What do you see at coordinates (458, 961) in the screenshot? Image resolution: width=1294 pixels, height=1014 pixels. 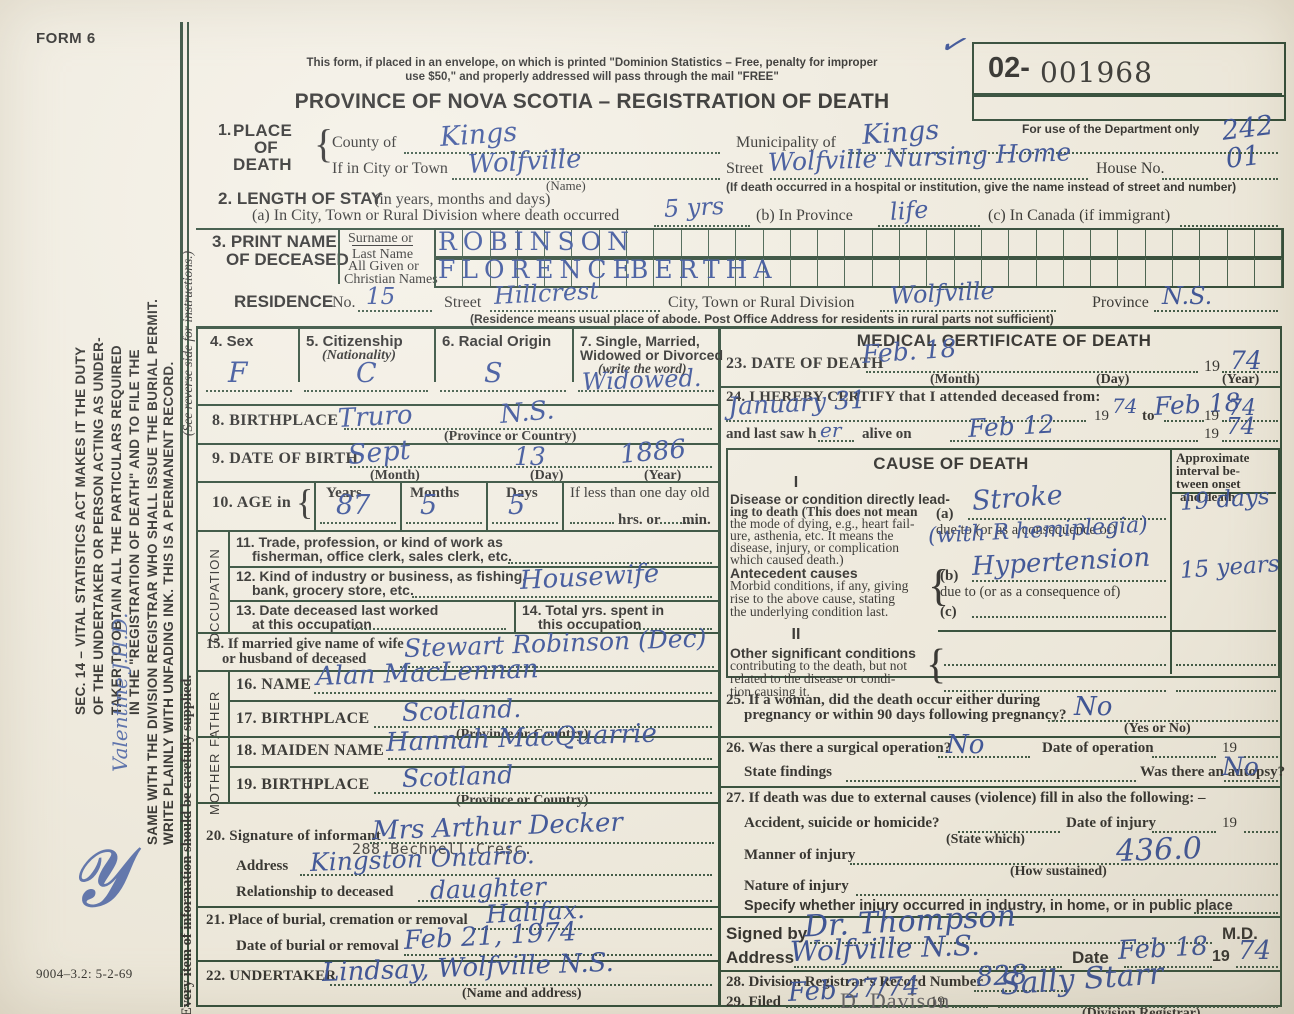 I see `rule-below-burial` at bounding box center [458, 961].